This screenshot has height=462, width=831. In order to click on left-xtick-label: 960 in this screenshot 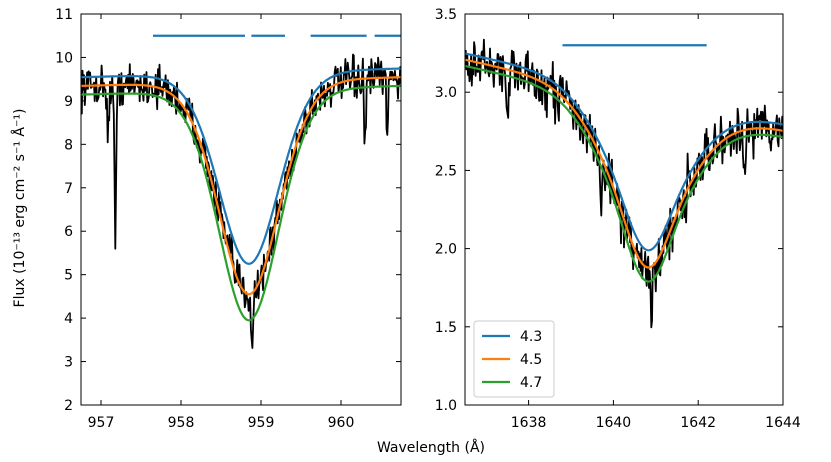, I will do `click(341, 423)`.